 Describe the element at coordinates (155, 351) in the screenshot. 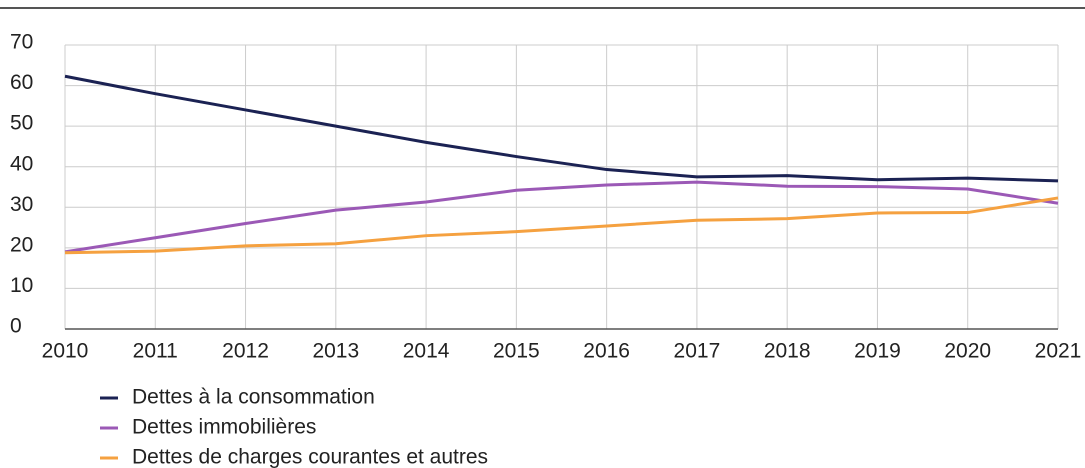

I see `x-tick-label: 2011` at that location.